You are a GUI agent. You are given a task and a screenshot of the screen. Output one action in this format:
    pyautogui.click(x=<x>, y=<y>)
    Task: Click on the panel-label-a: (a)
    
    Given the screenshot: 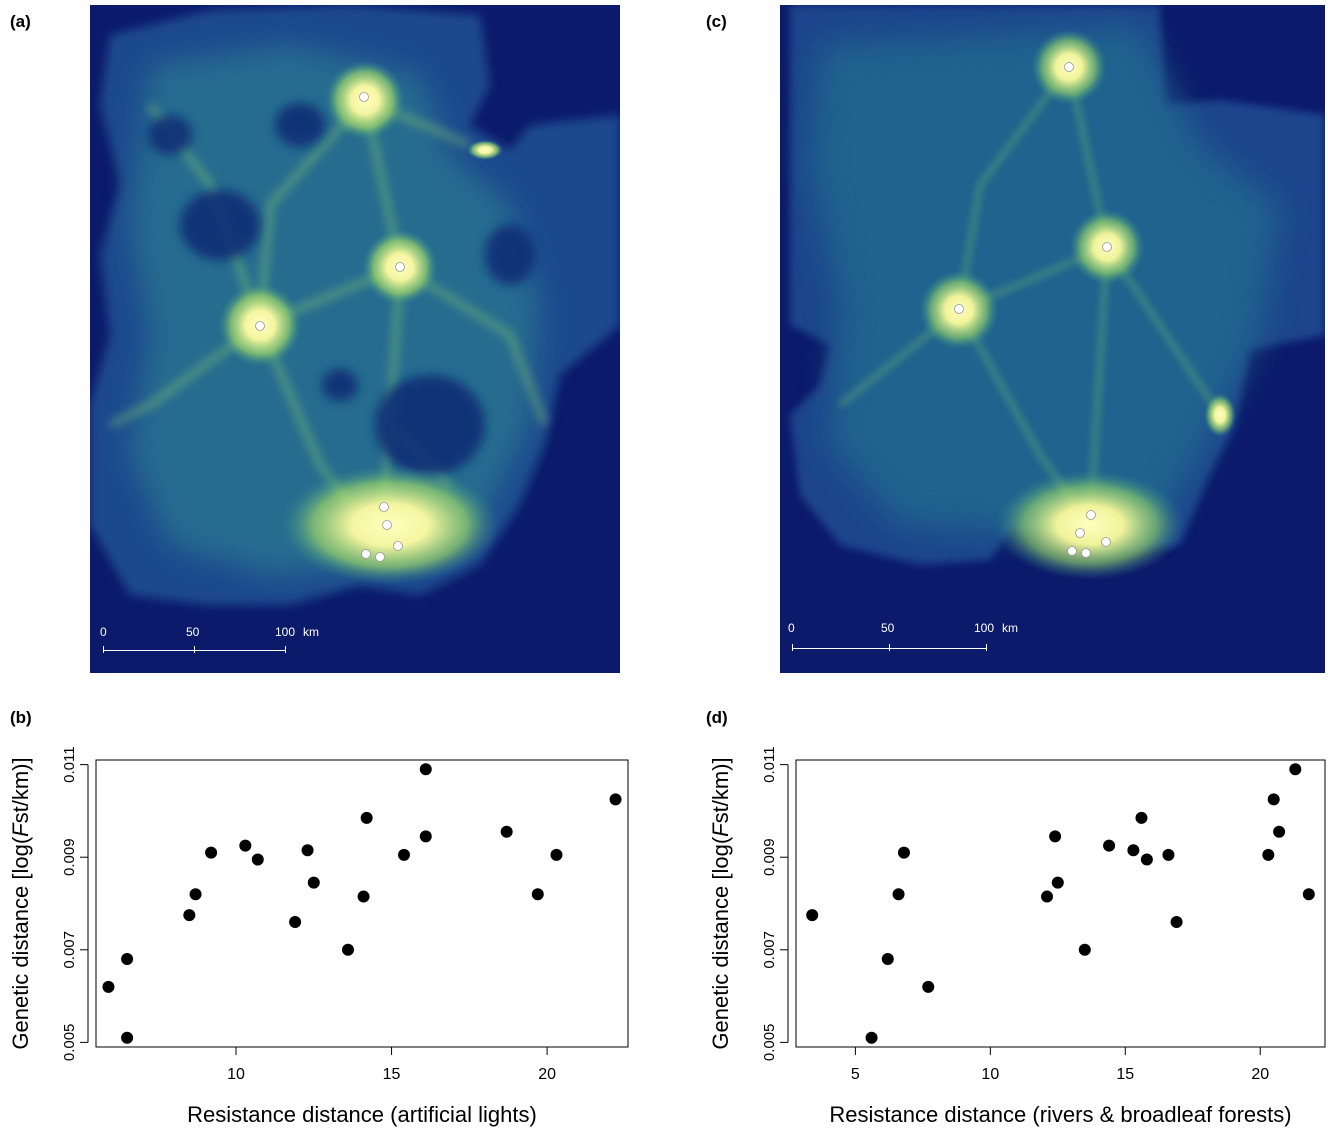 What is the action you would take?
    pyautogui.click(x=20, y=21)
    